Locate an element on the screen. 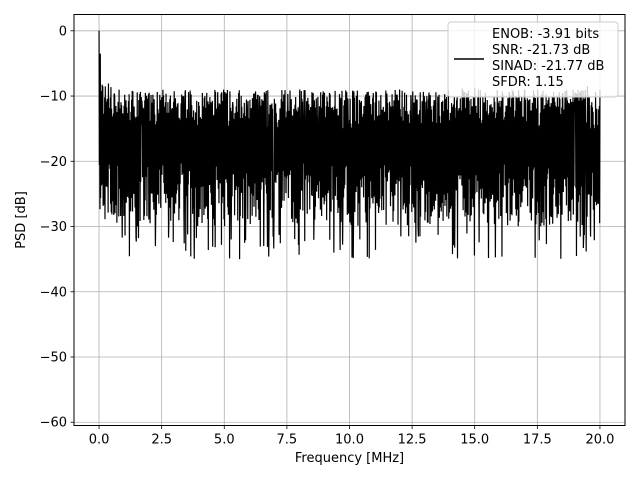  y-tick-label: −20 is located at coordinates (53, 162).